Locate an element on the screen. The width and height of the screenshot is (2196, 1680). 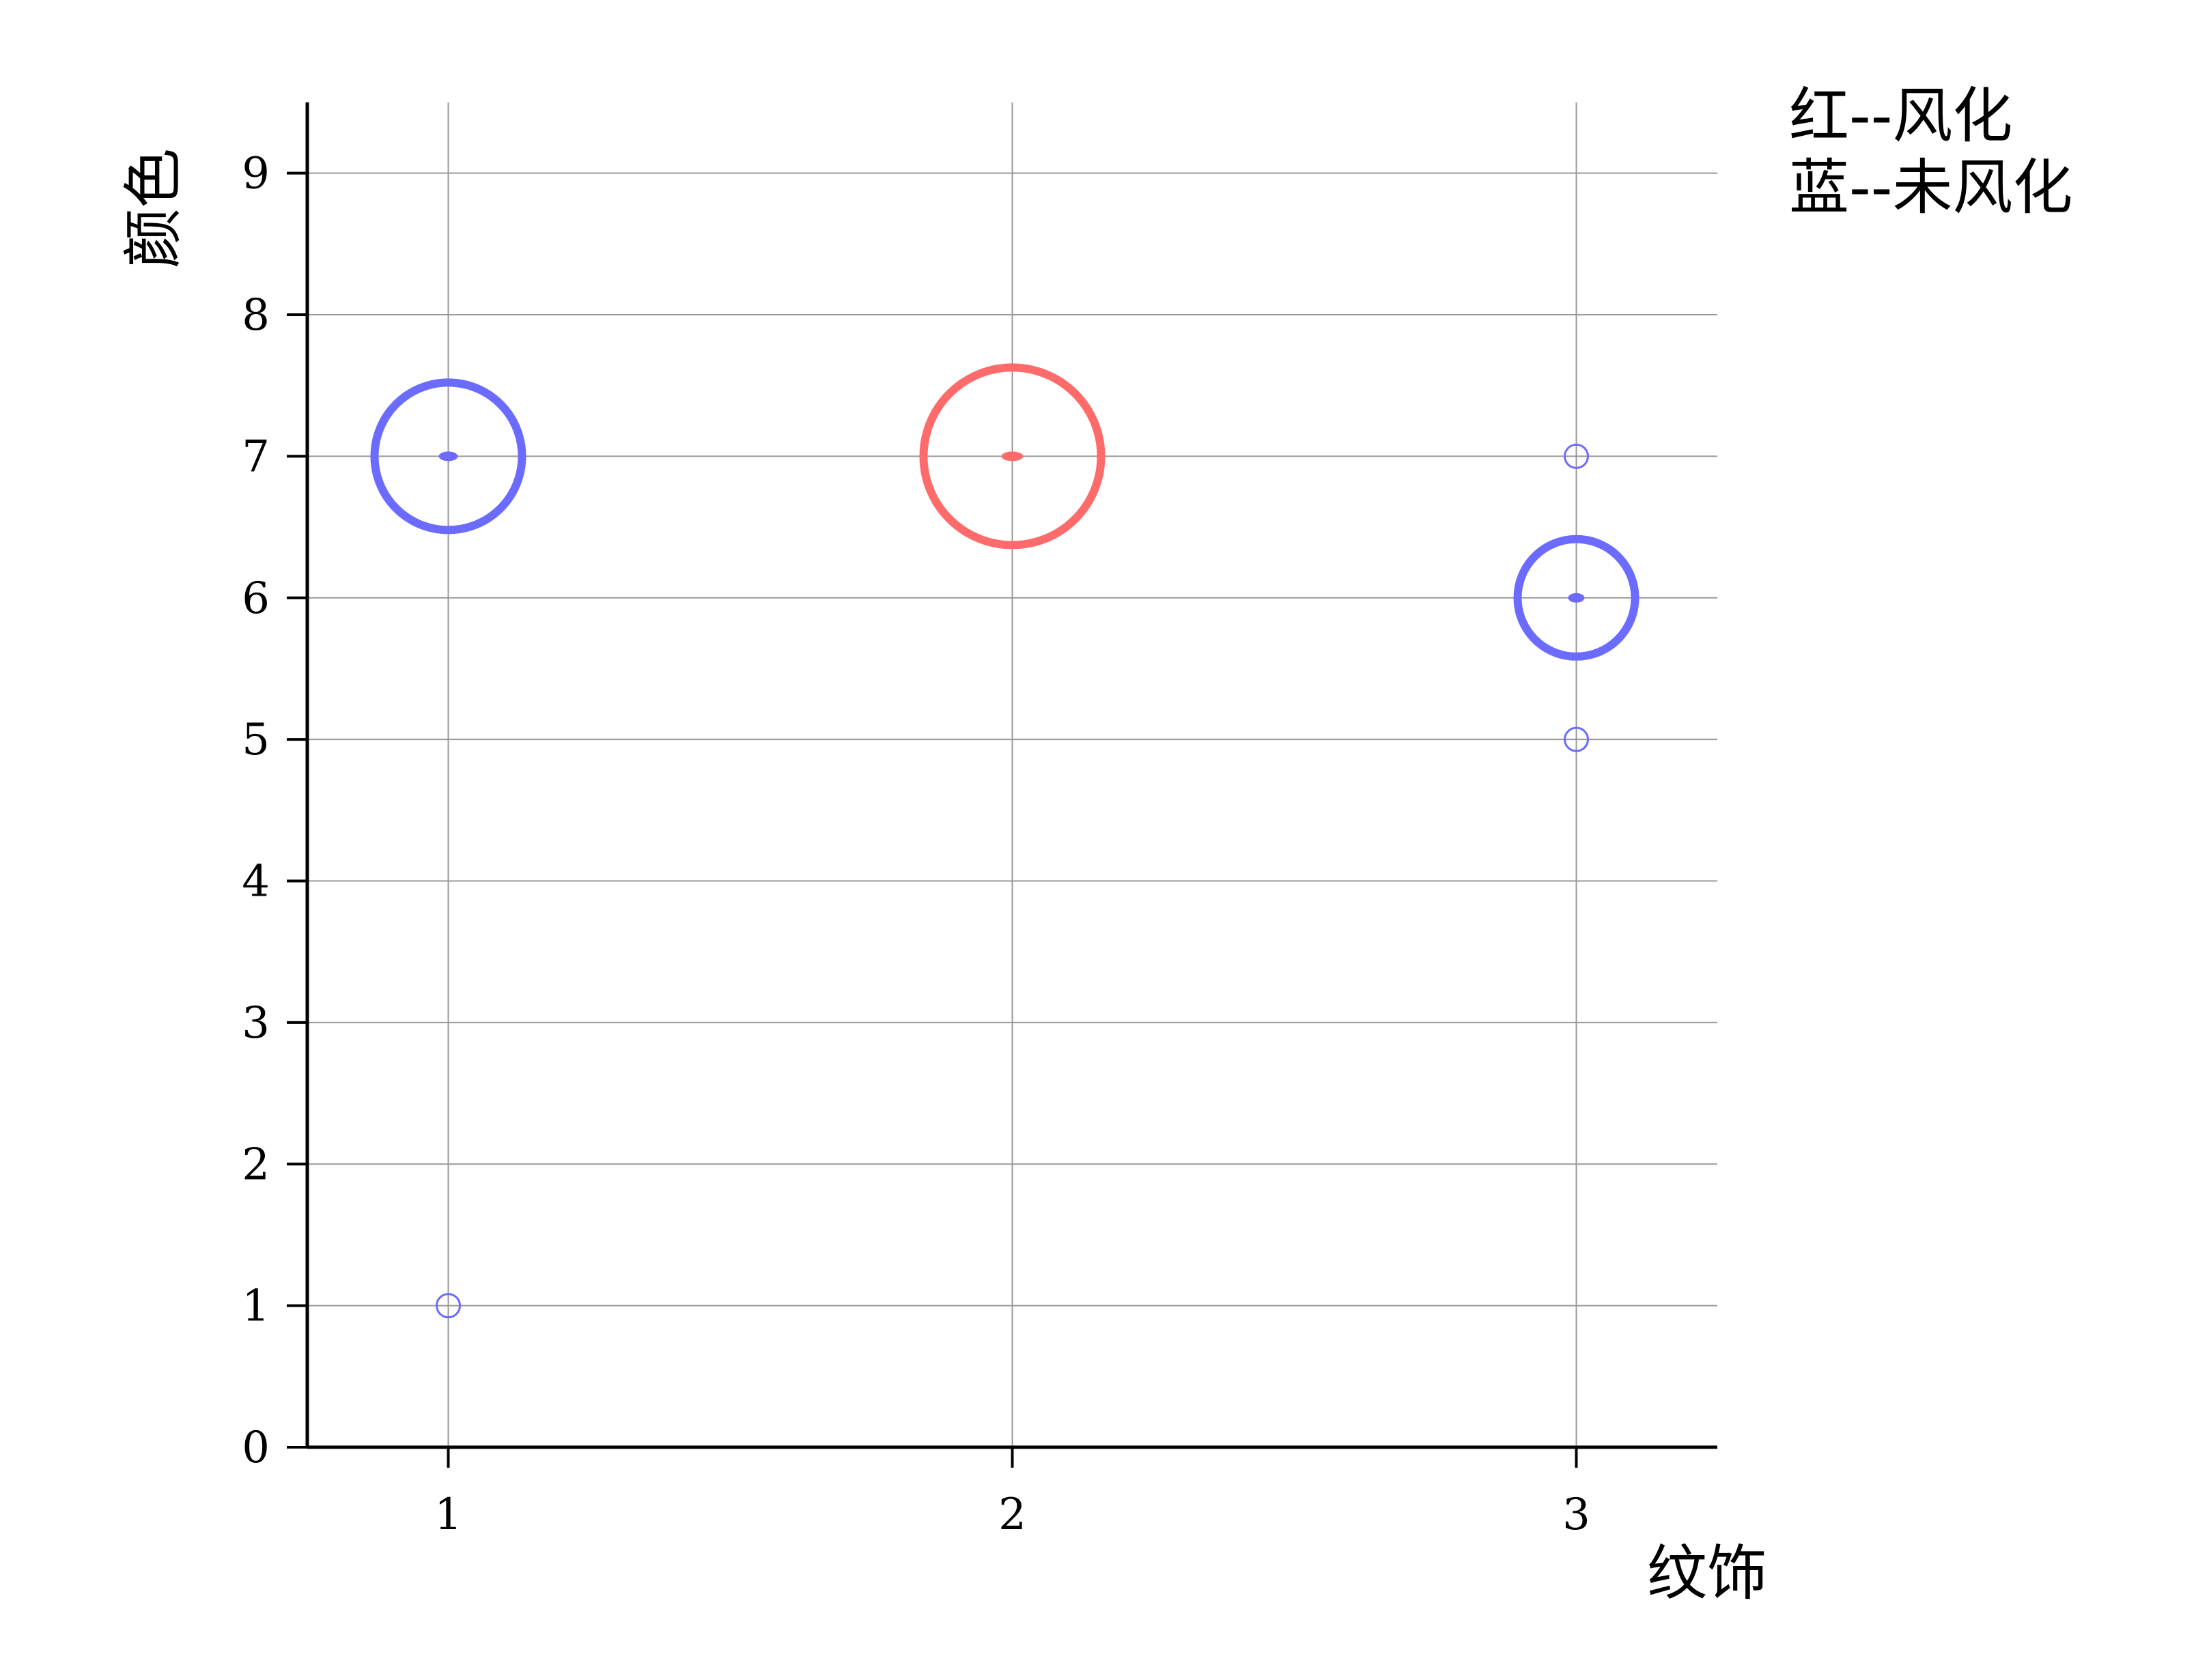
y-tick-label: 8 is located at coordinates (256, 315).